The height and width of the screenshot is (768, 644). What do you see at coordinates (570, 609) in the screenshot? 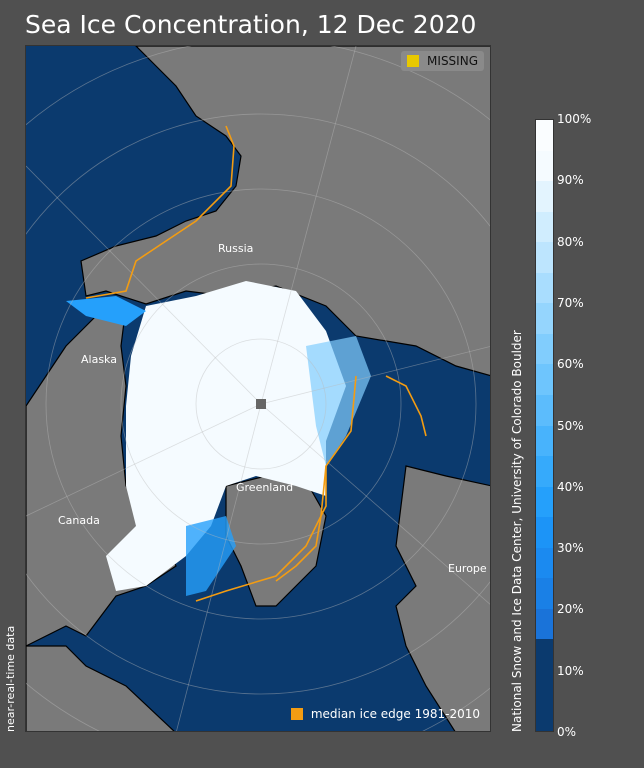
I see `colorbar-tick: 20%` at bounding box center [570, 609].